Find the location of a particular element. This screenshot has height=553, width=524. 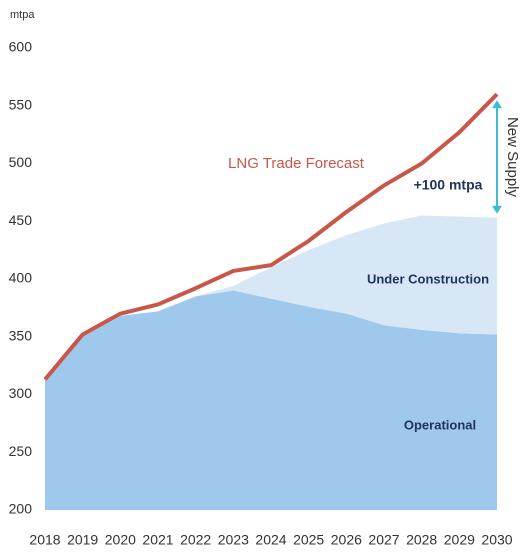

y-tick-label: 550 is located at coordinates (21, 104).